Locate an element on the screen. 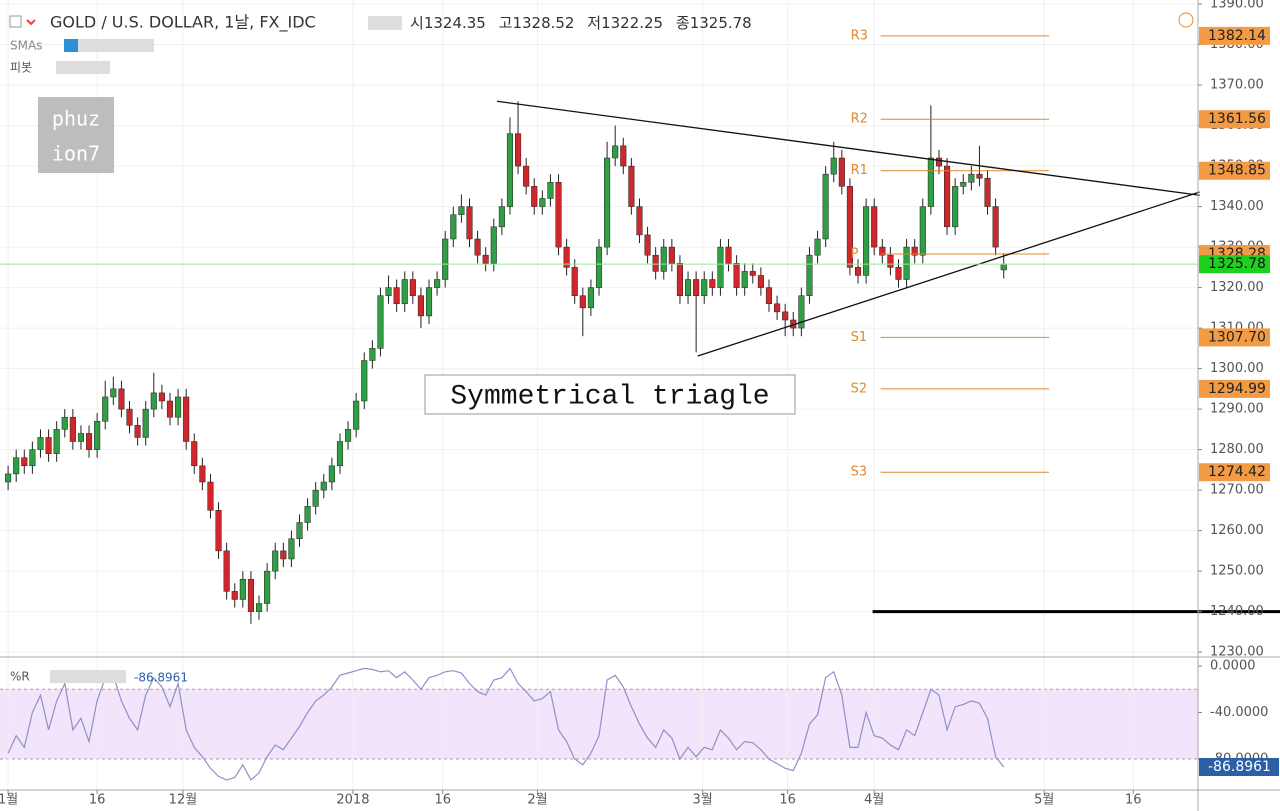  wr-line is located at coordinates (506, 724).